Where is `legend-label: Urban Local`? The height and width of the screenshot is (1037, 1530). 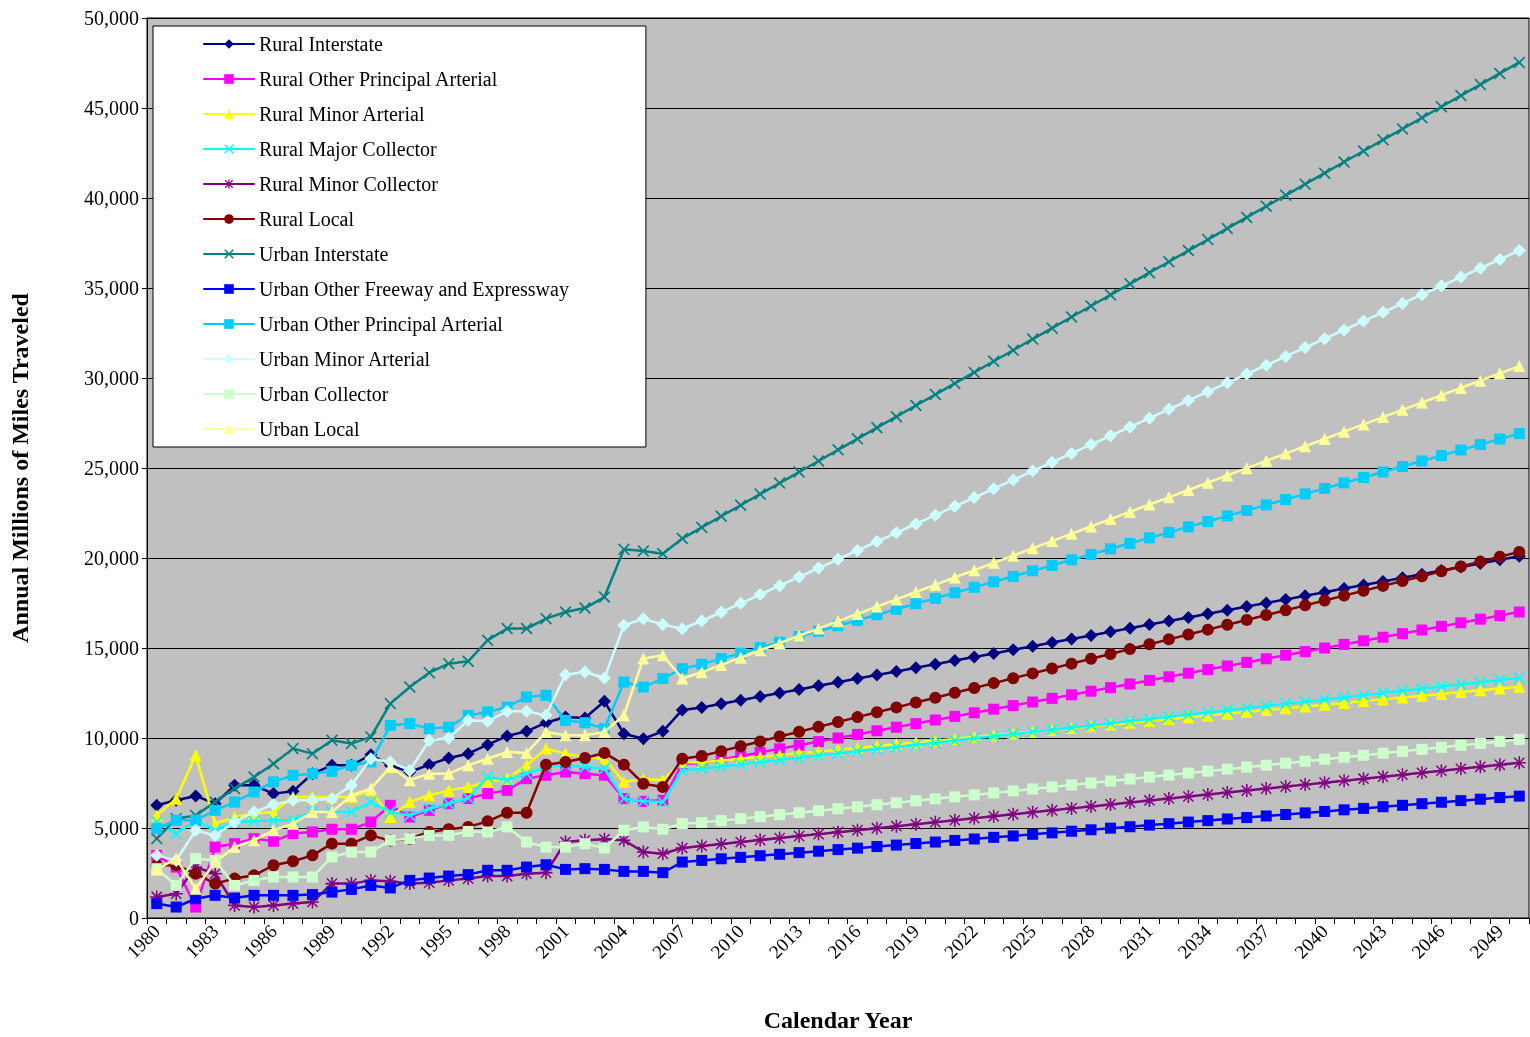 legend-label: Urban Local is located at coordinates (309, 429).